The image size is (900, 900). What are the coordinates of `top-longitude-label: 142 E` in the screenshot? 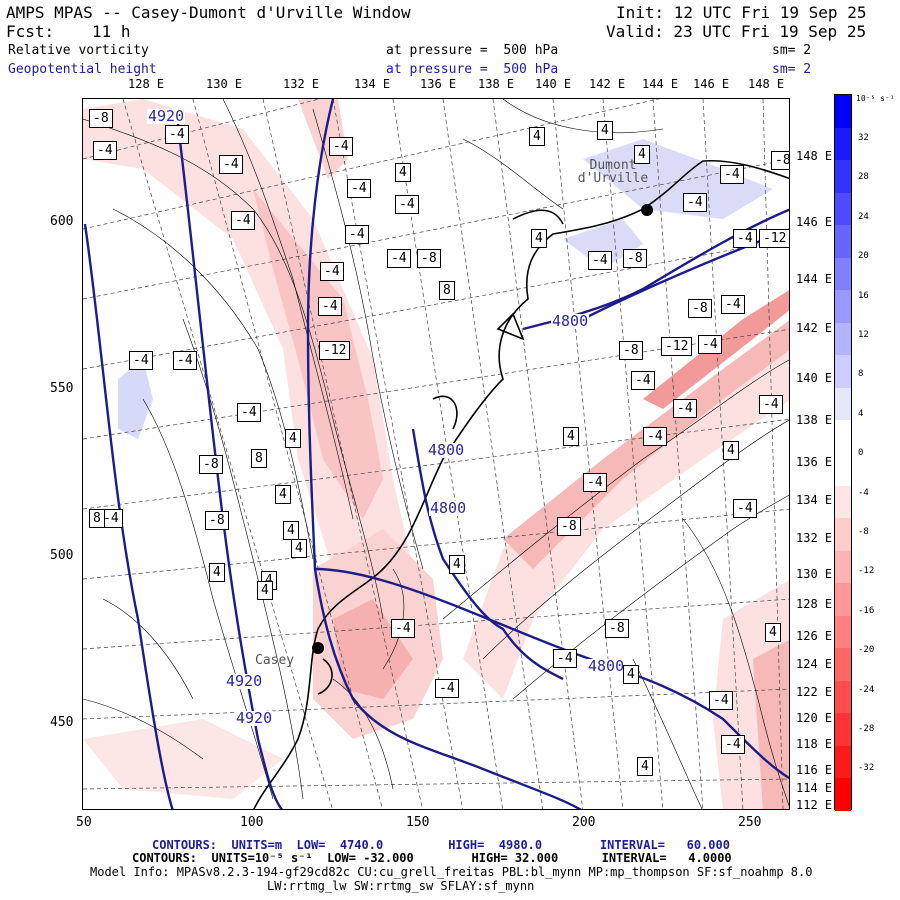 It's located at (607, 84).